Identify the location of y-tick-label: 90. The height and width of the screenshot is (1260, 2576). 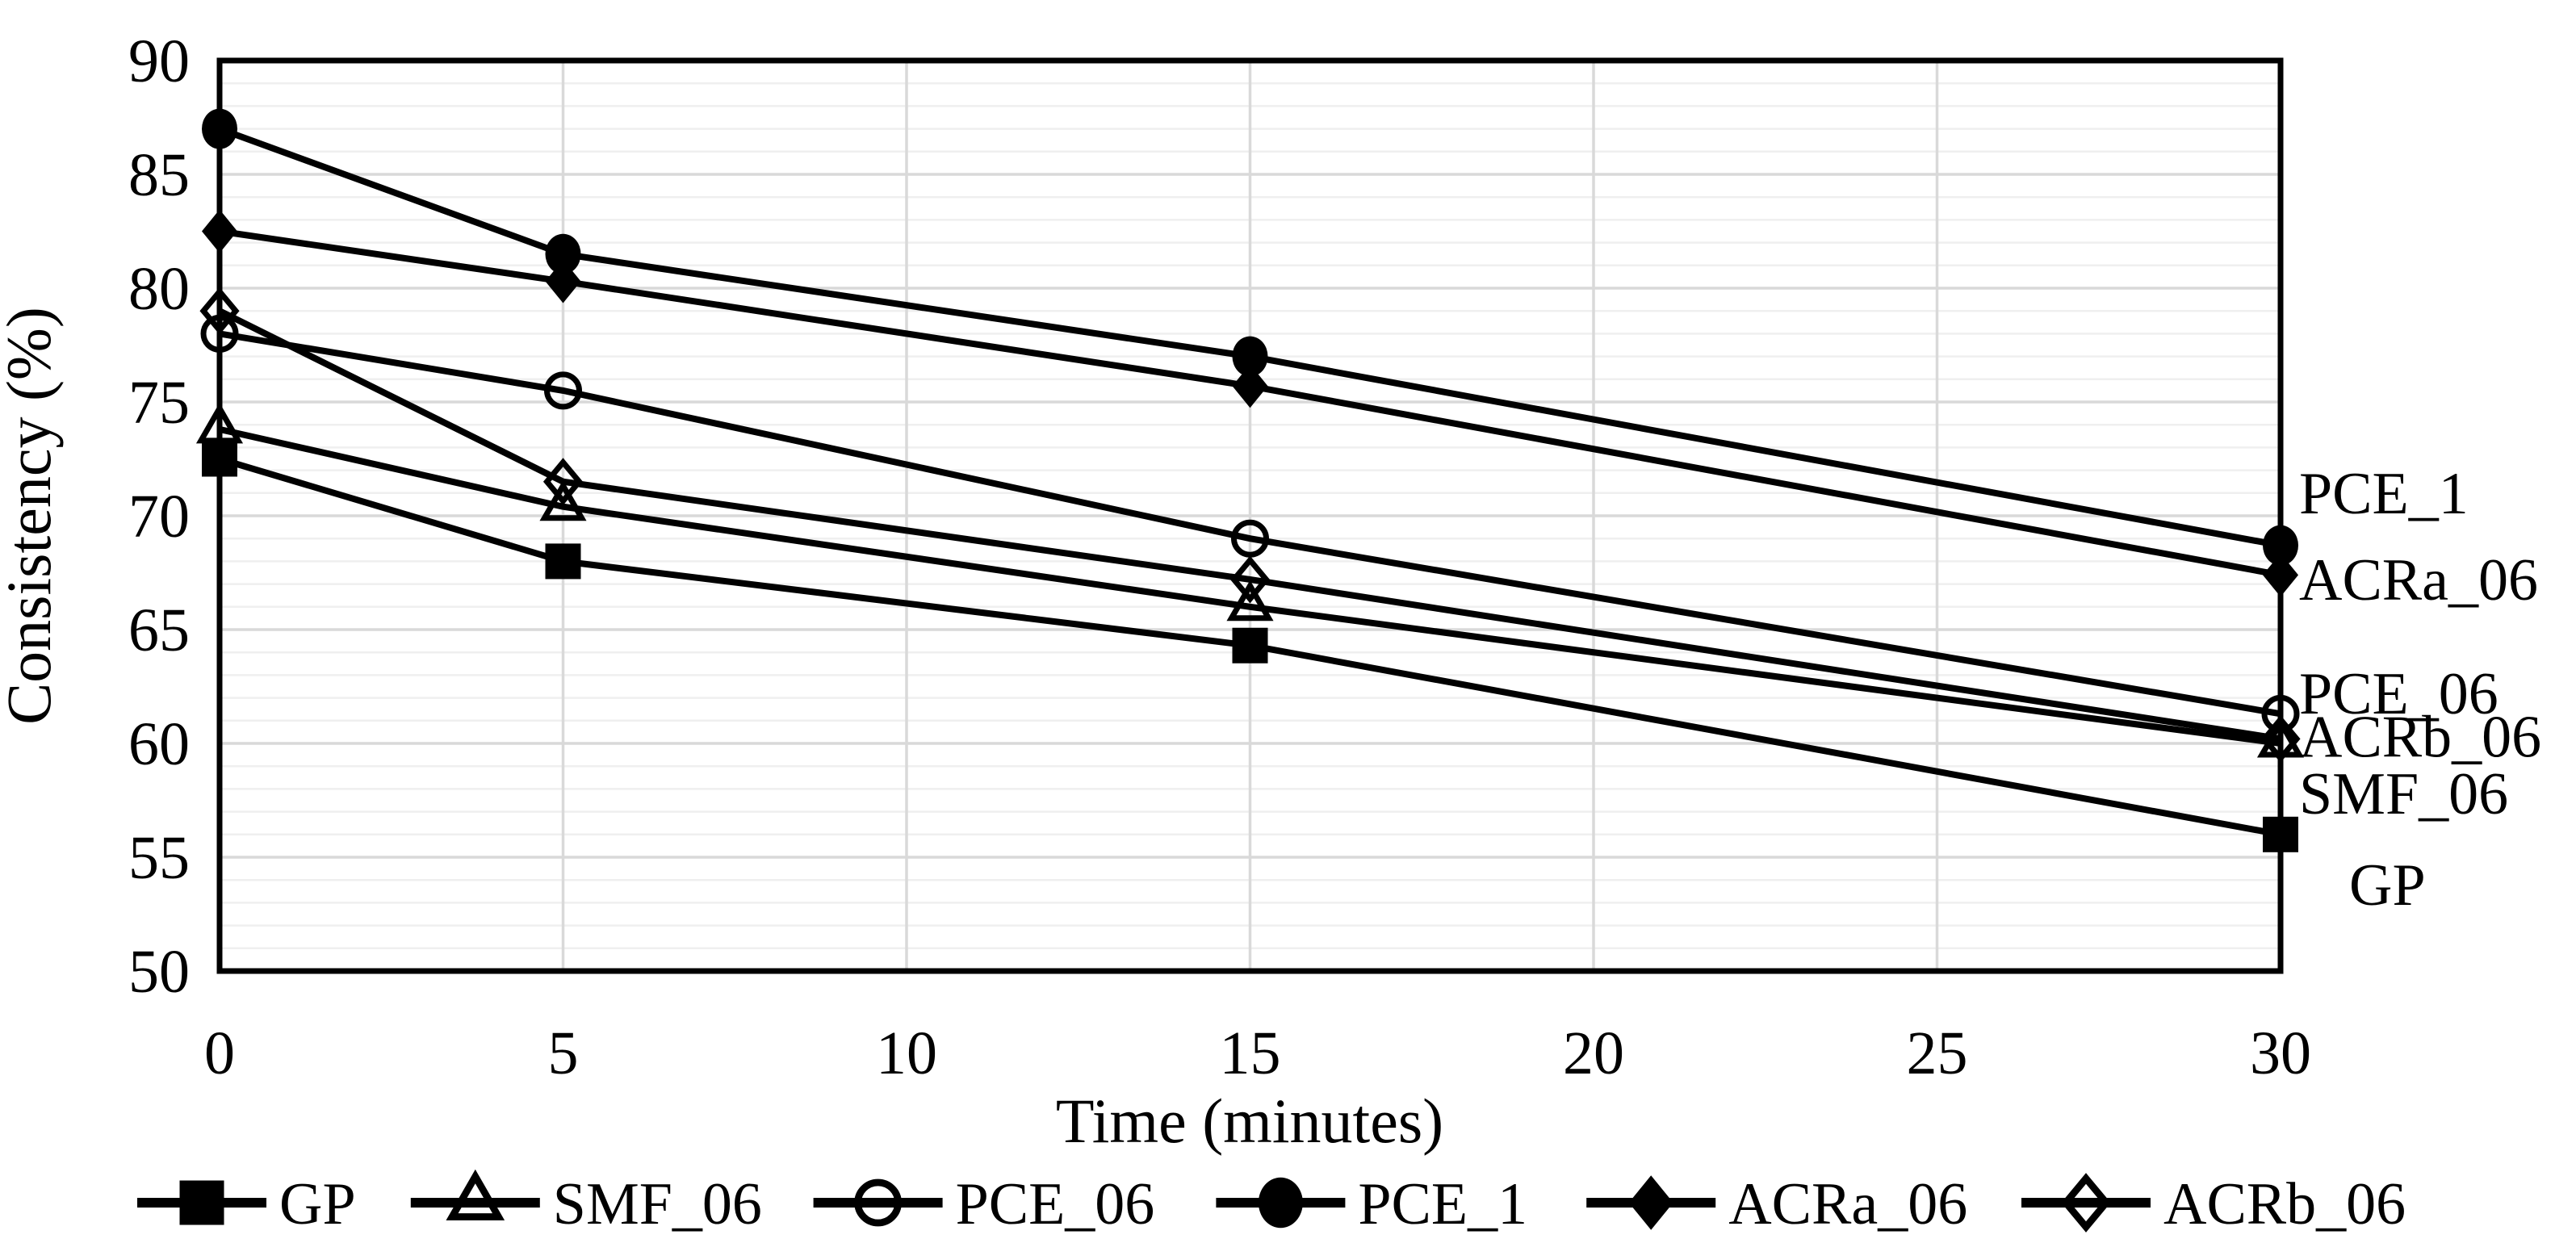
(159, 61).